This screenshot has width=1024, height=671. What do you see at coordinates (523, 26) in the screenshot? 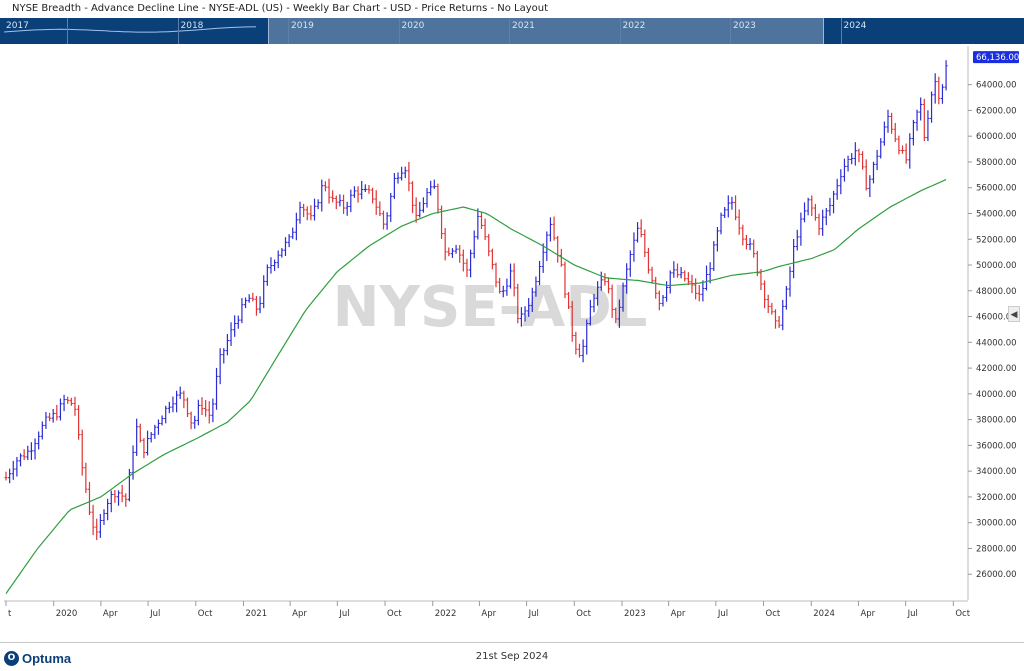
I see `navigator-year-label: 2021` at bounding box center [523, 26].